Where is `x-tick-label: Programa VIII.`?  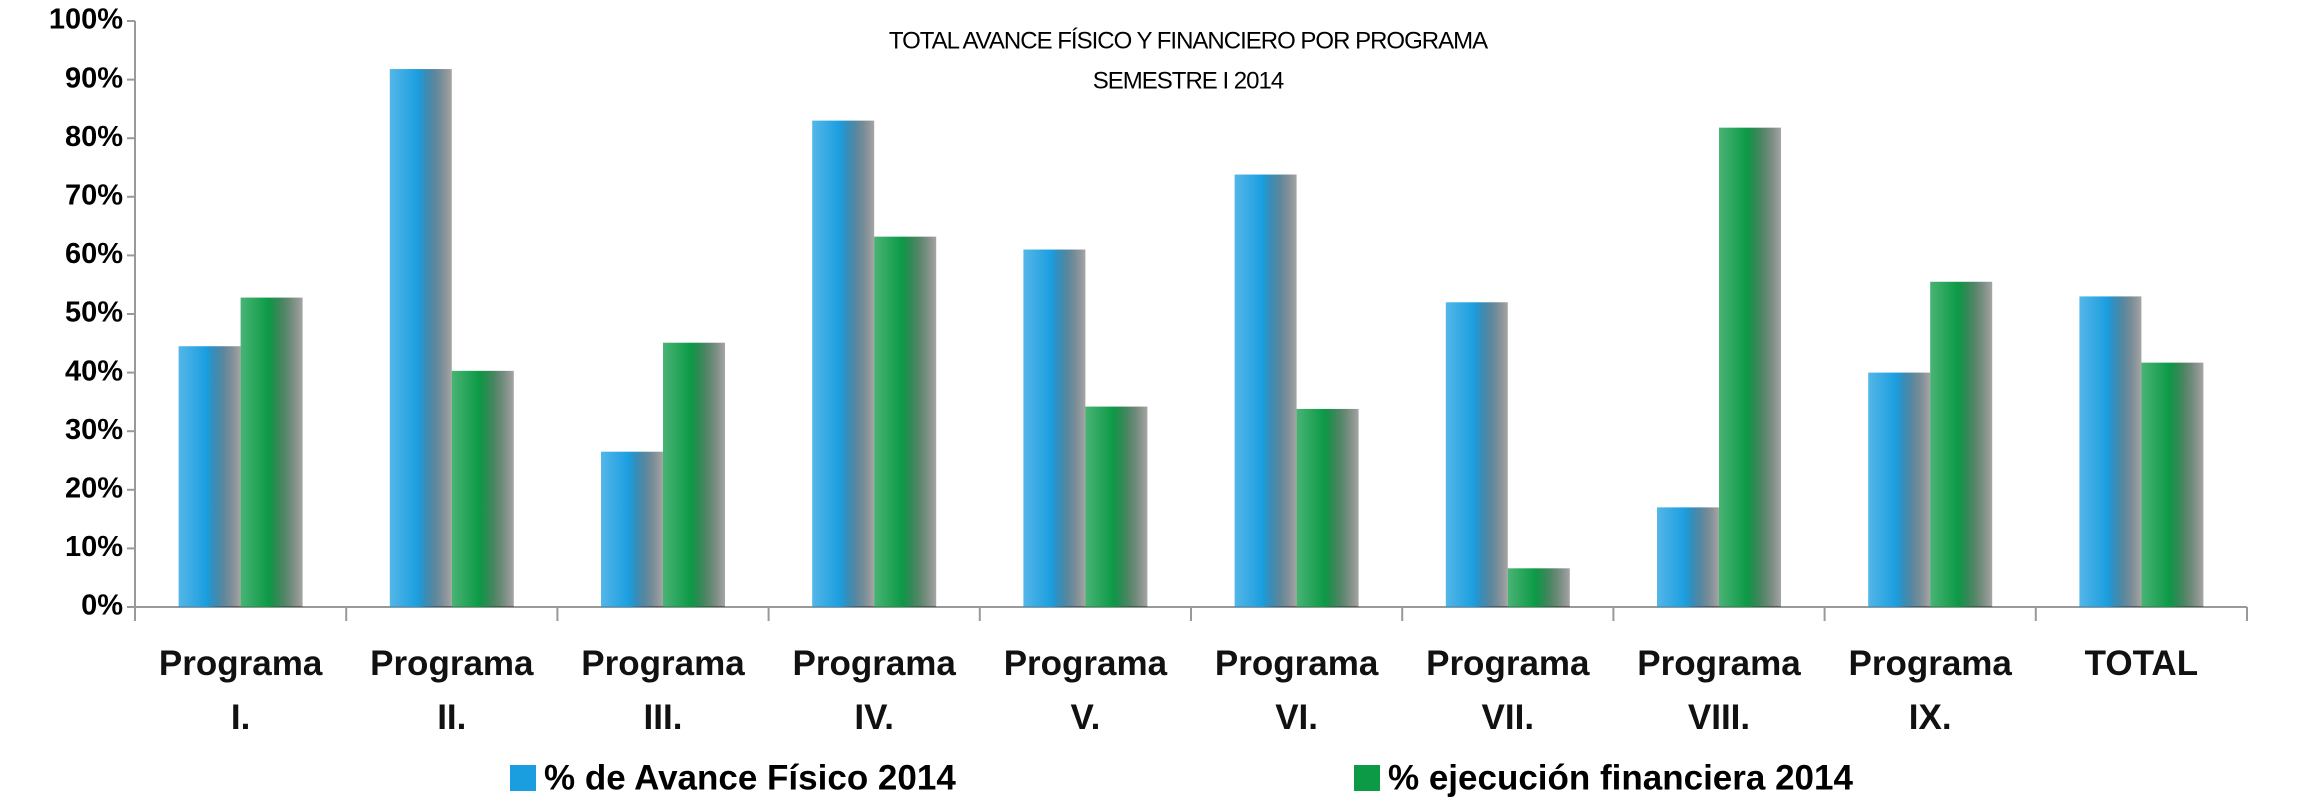
x-tick-label: Programa VIII. is located at coordinates (1719, 690).